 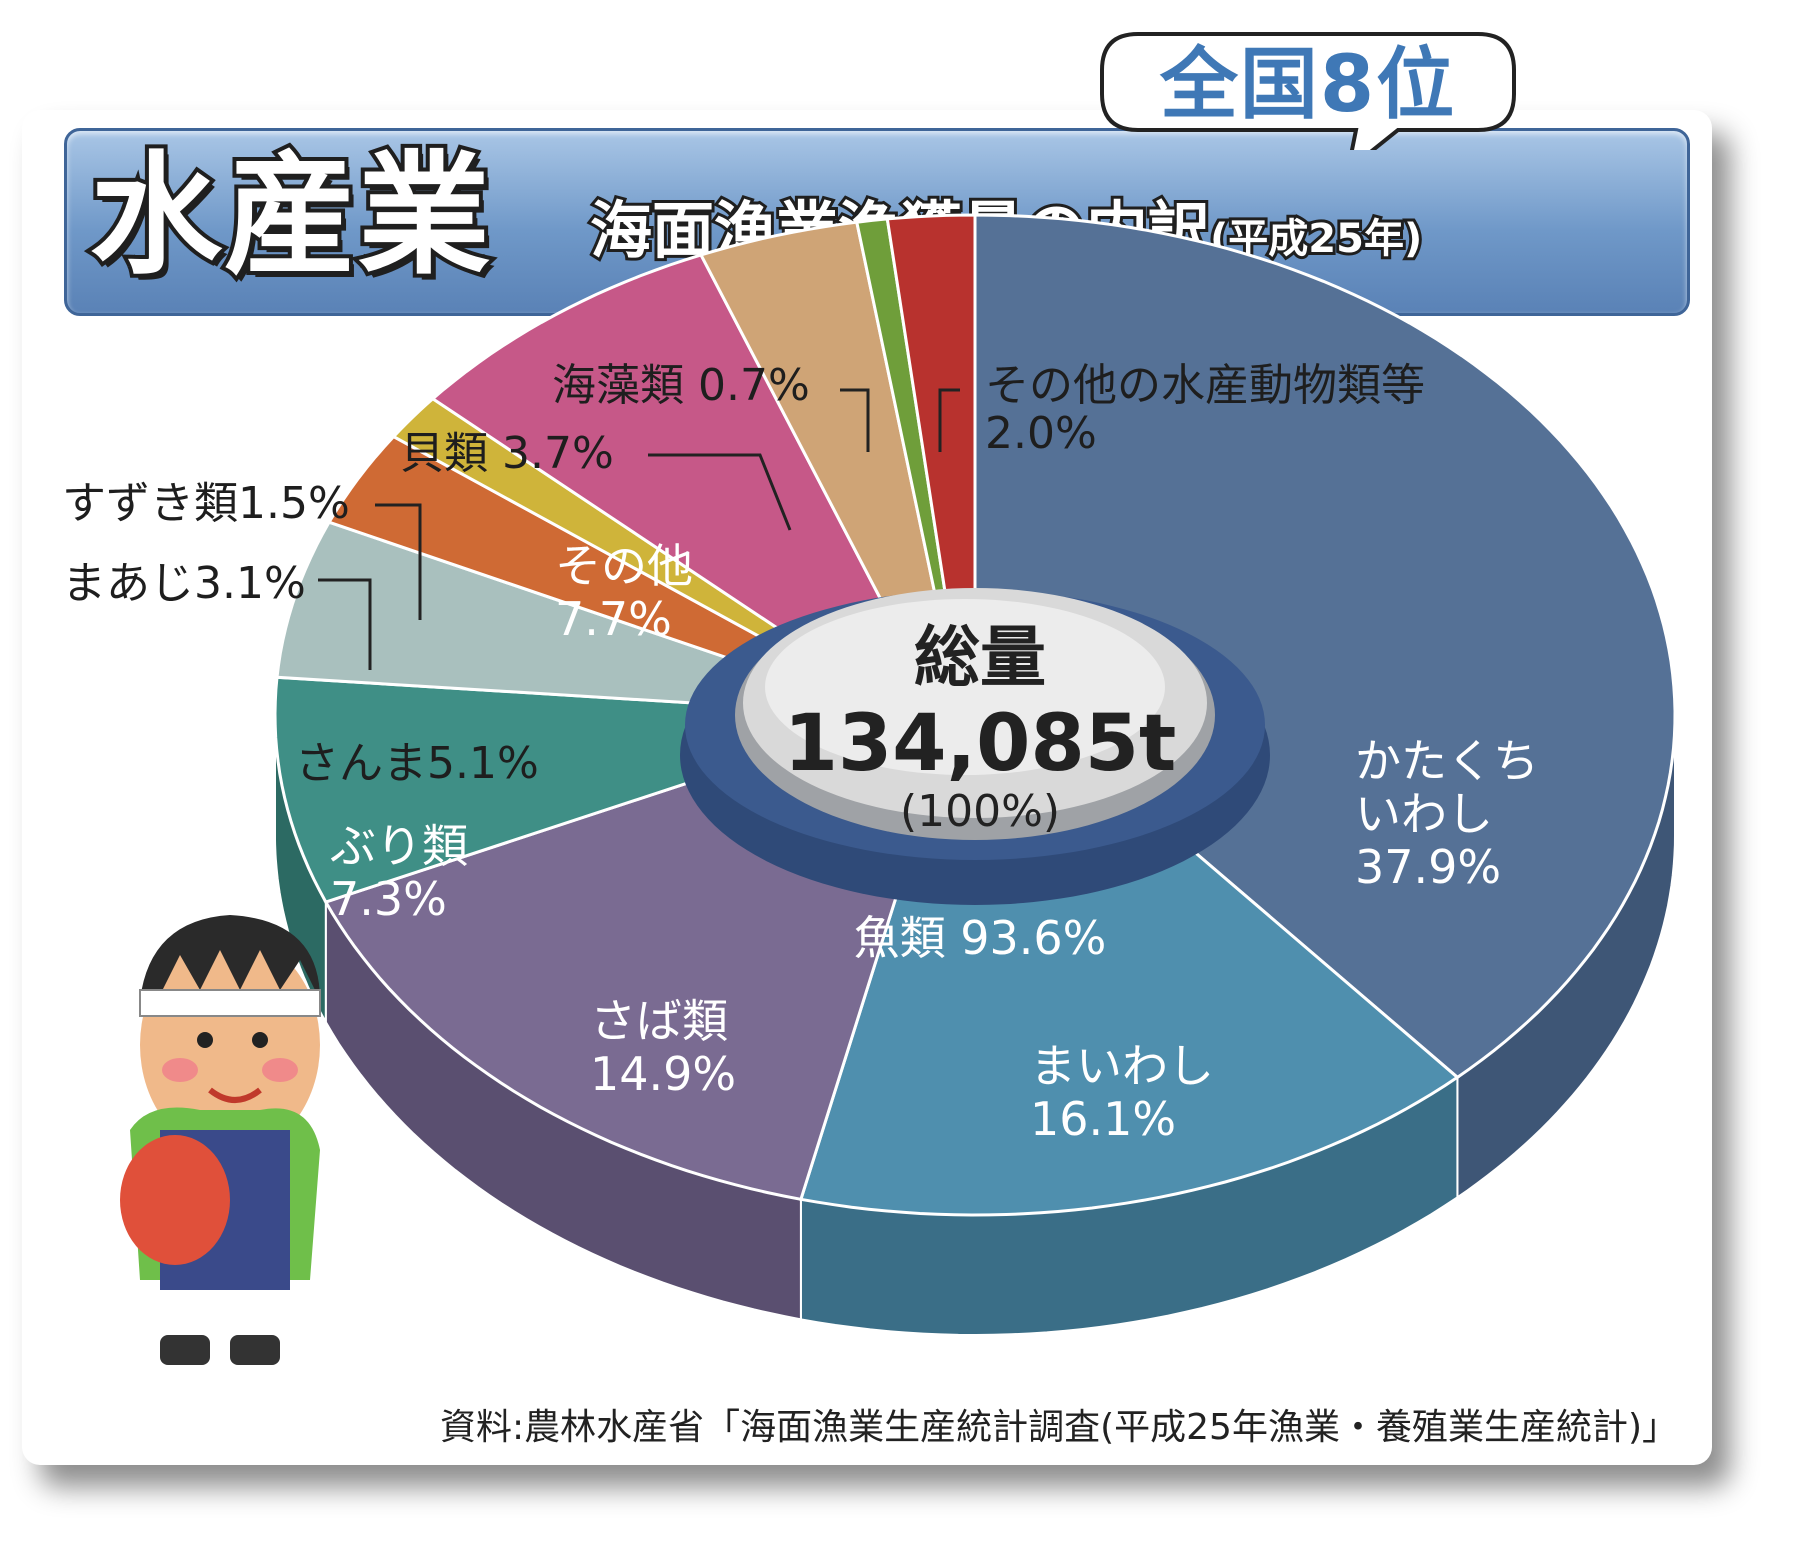 What do you see at coordinates (1122, 1092) in the screenshot?
I see `label-maiwashi: まいわし 16.1%` at bounding box center [1122, 1092].